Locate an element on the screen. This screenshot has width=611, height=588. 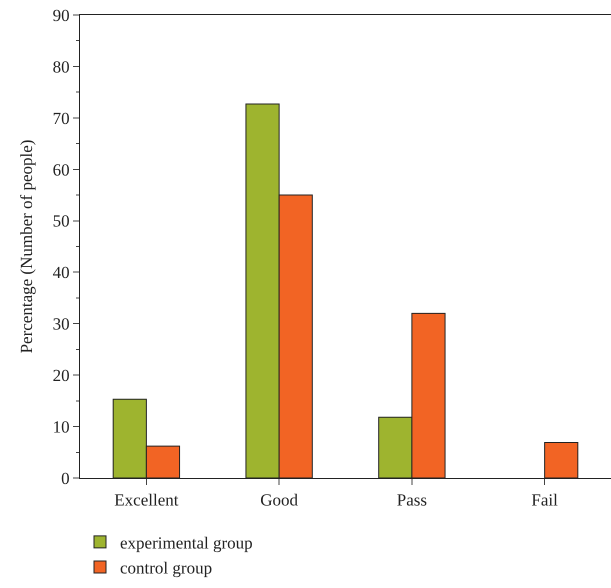
y-tick-label: 10 is located at coordinates (61, 427).